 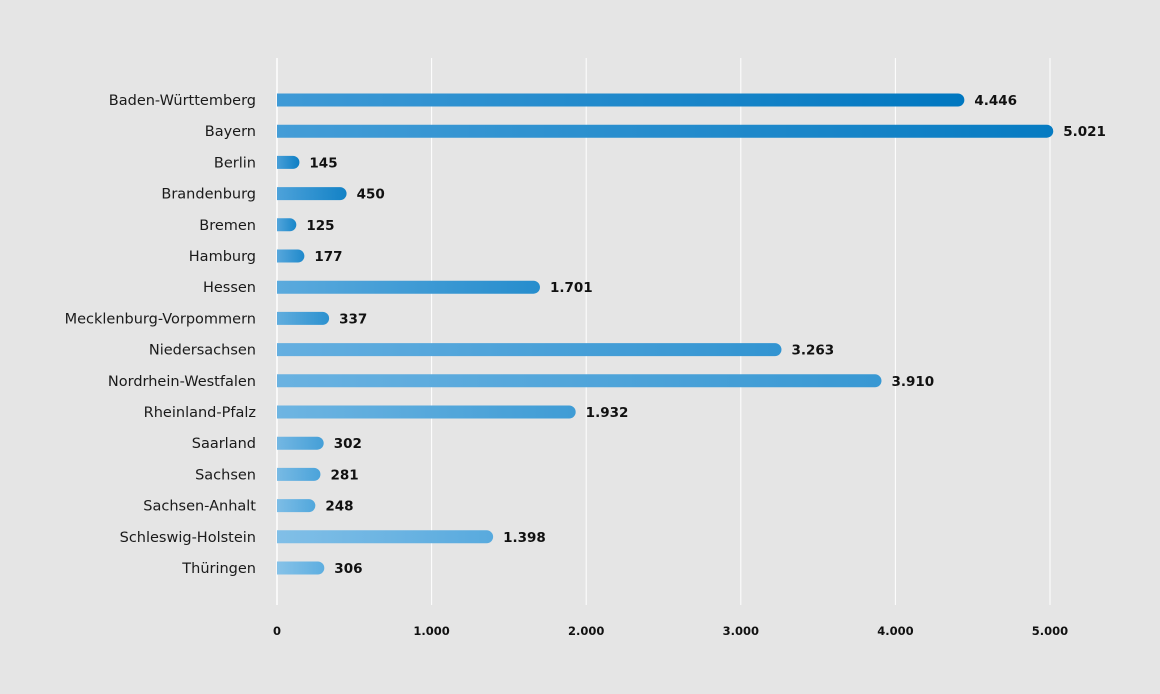 I want to click on bar-bayern, so click(x=665, y=131).